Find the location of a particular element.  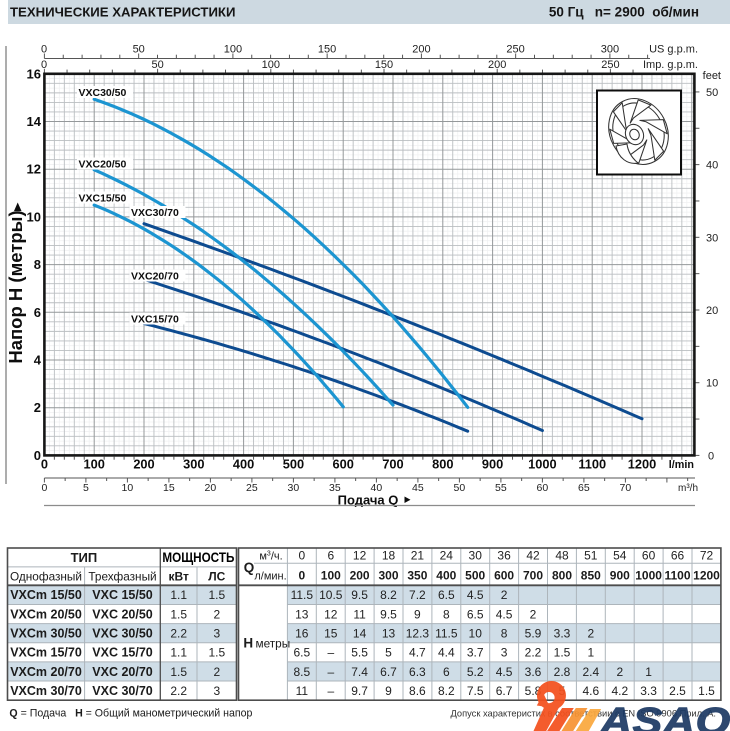

svg-text: 850 is located at coordinates (591, 576).